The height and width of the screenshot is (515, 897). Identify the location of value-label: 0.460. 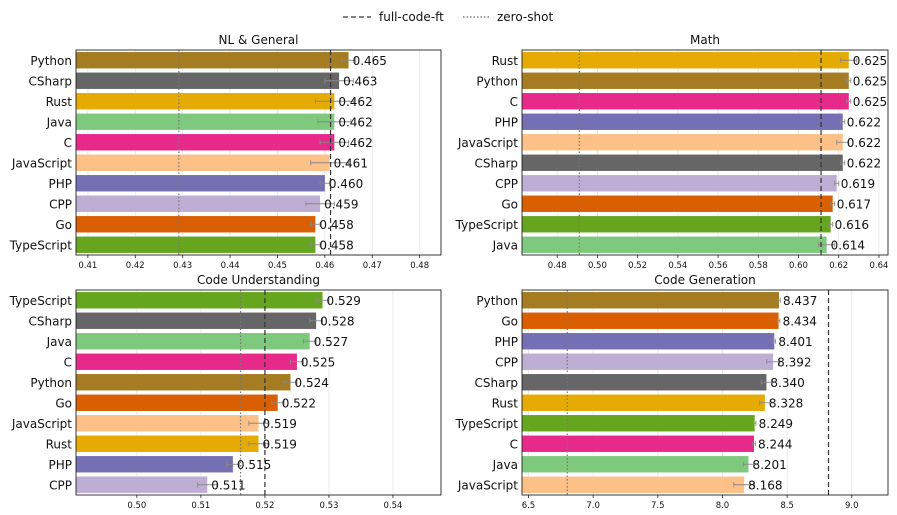
(346, 184).